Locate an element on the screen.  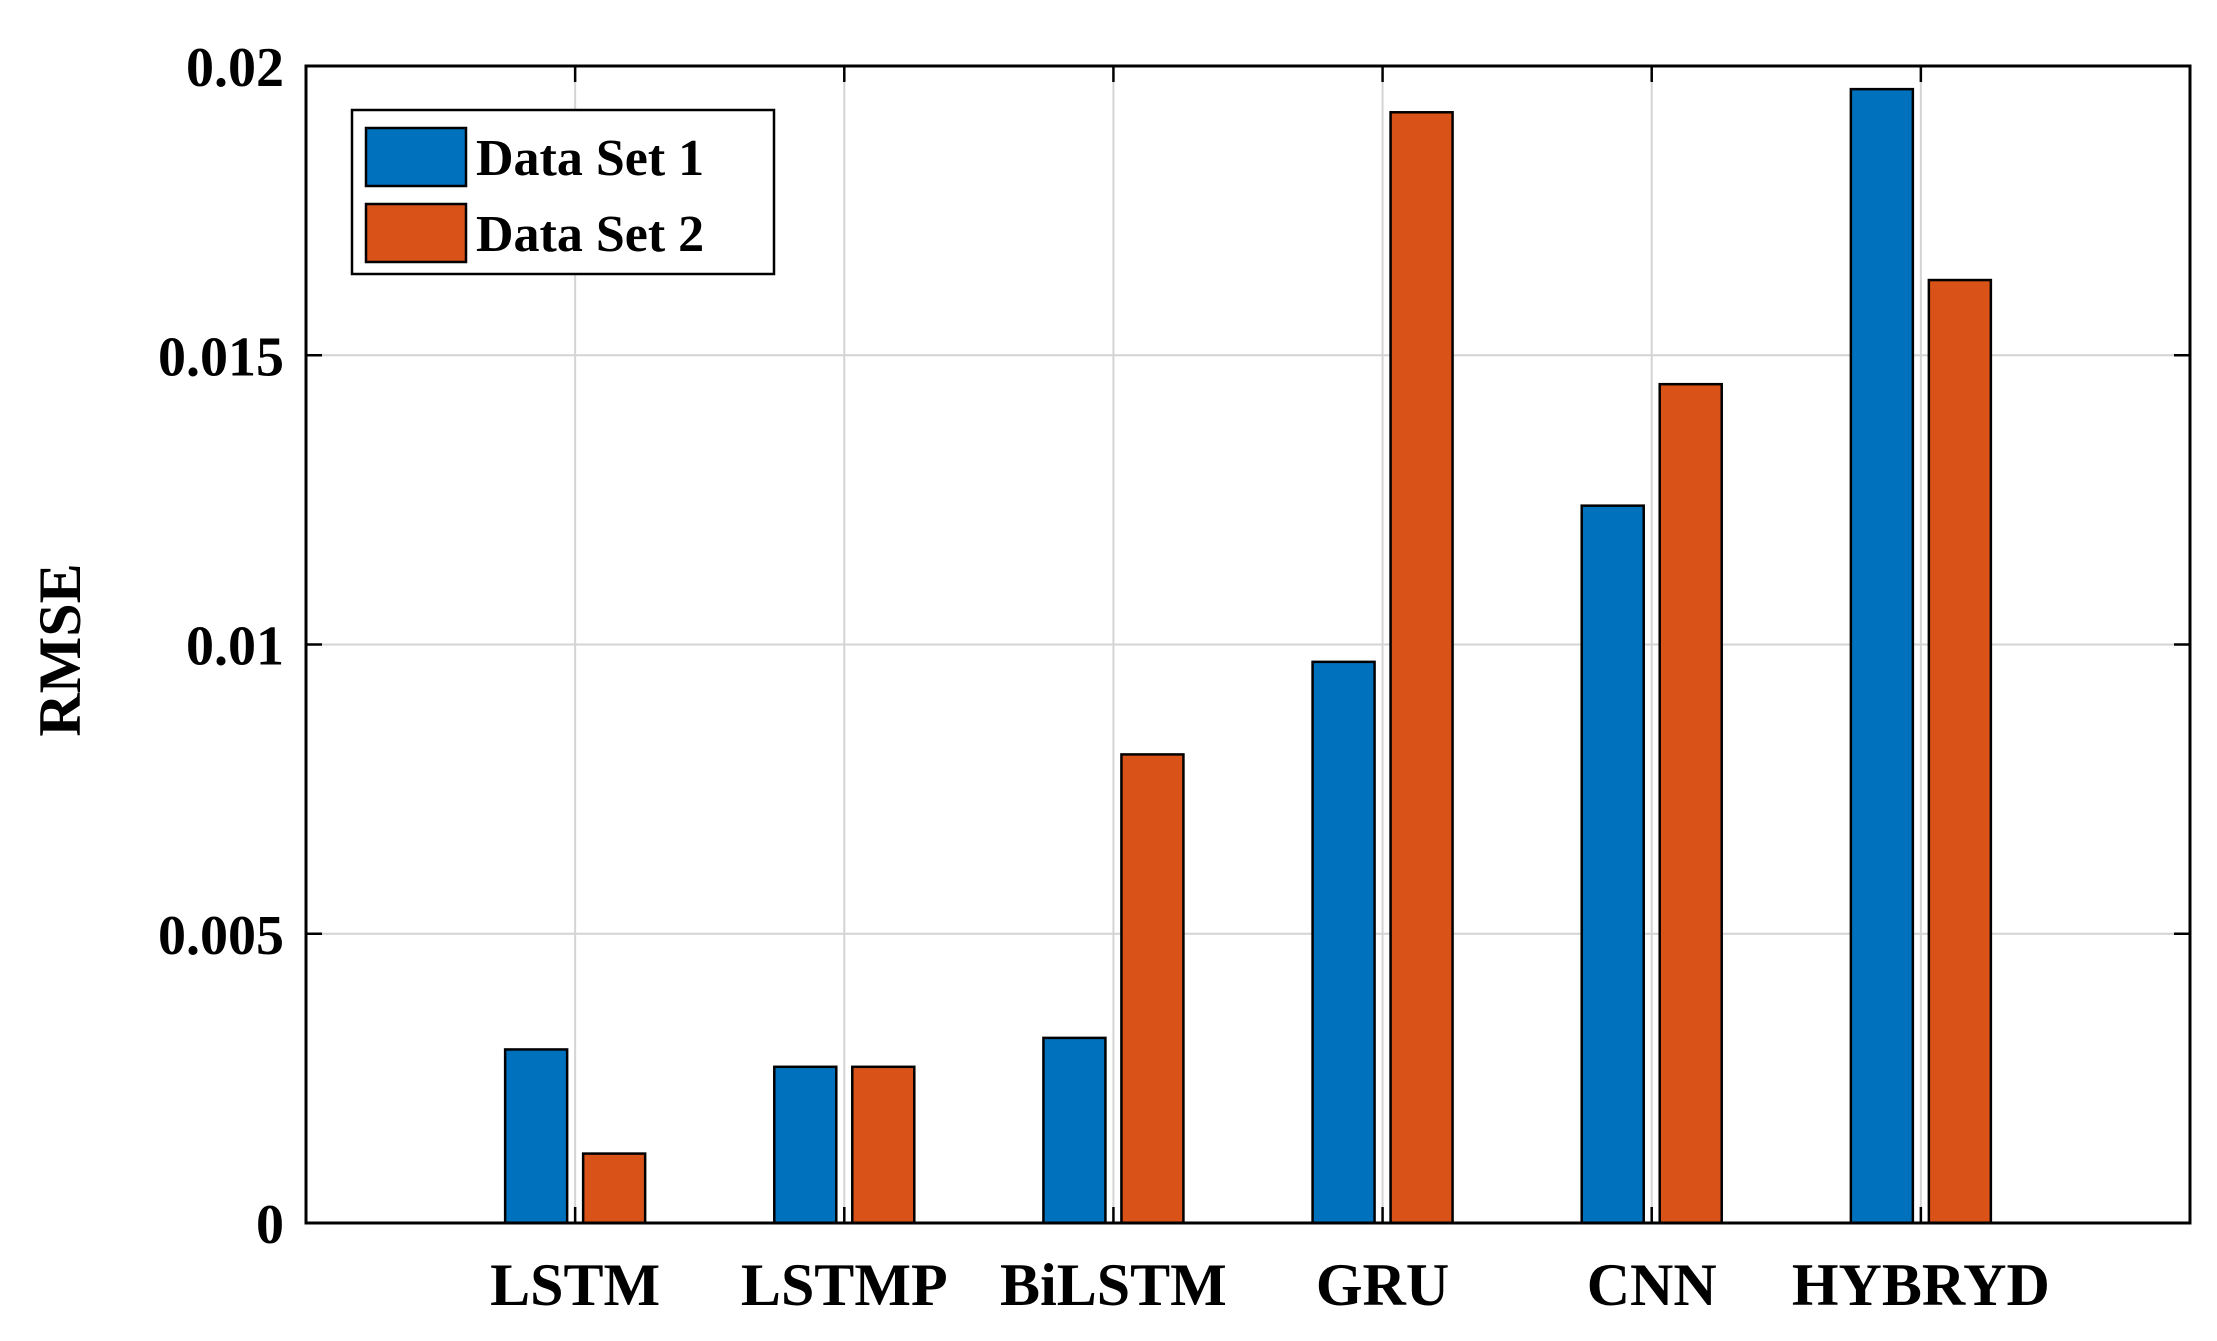
y-tick-labels: 0 0.005 0.01 0.015 0.02 is located at coordinates (221, 646).